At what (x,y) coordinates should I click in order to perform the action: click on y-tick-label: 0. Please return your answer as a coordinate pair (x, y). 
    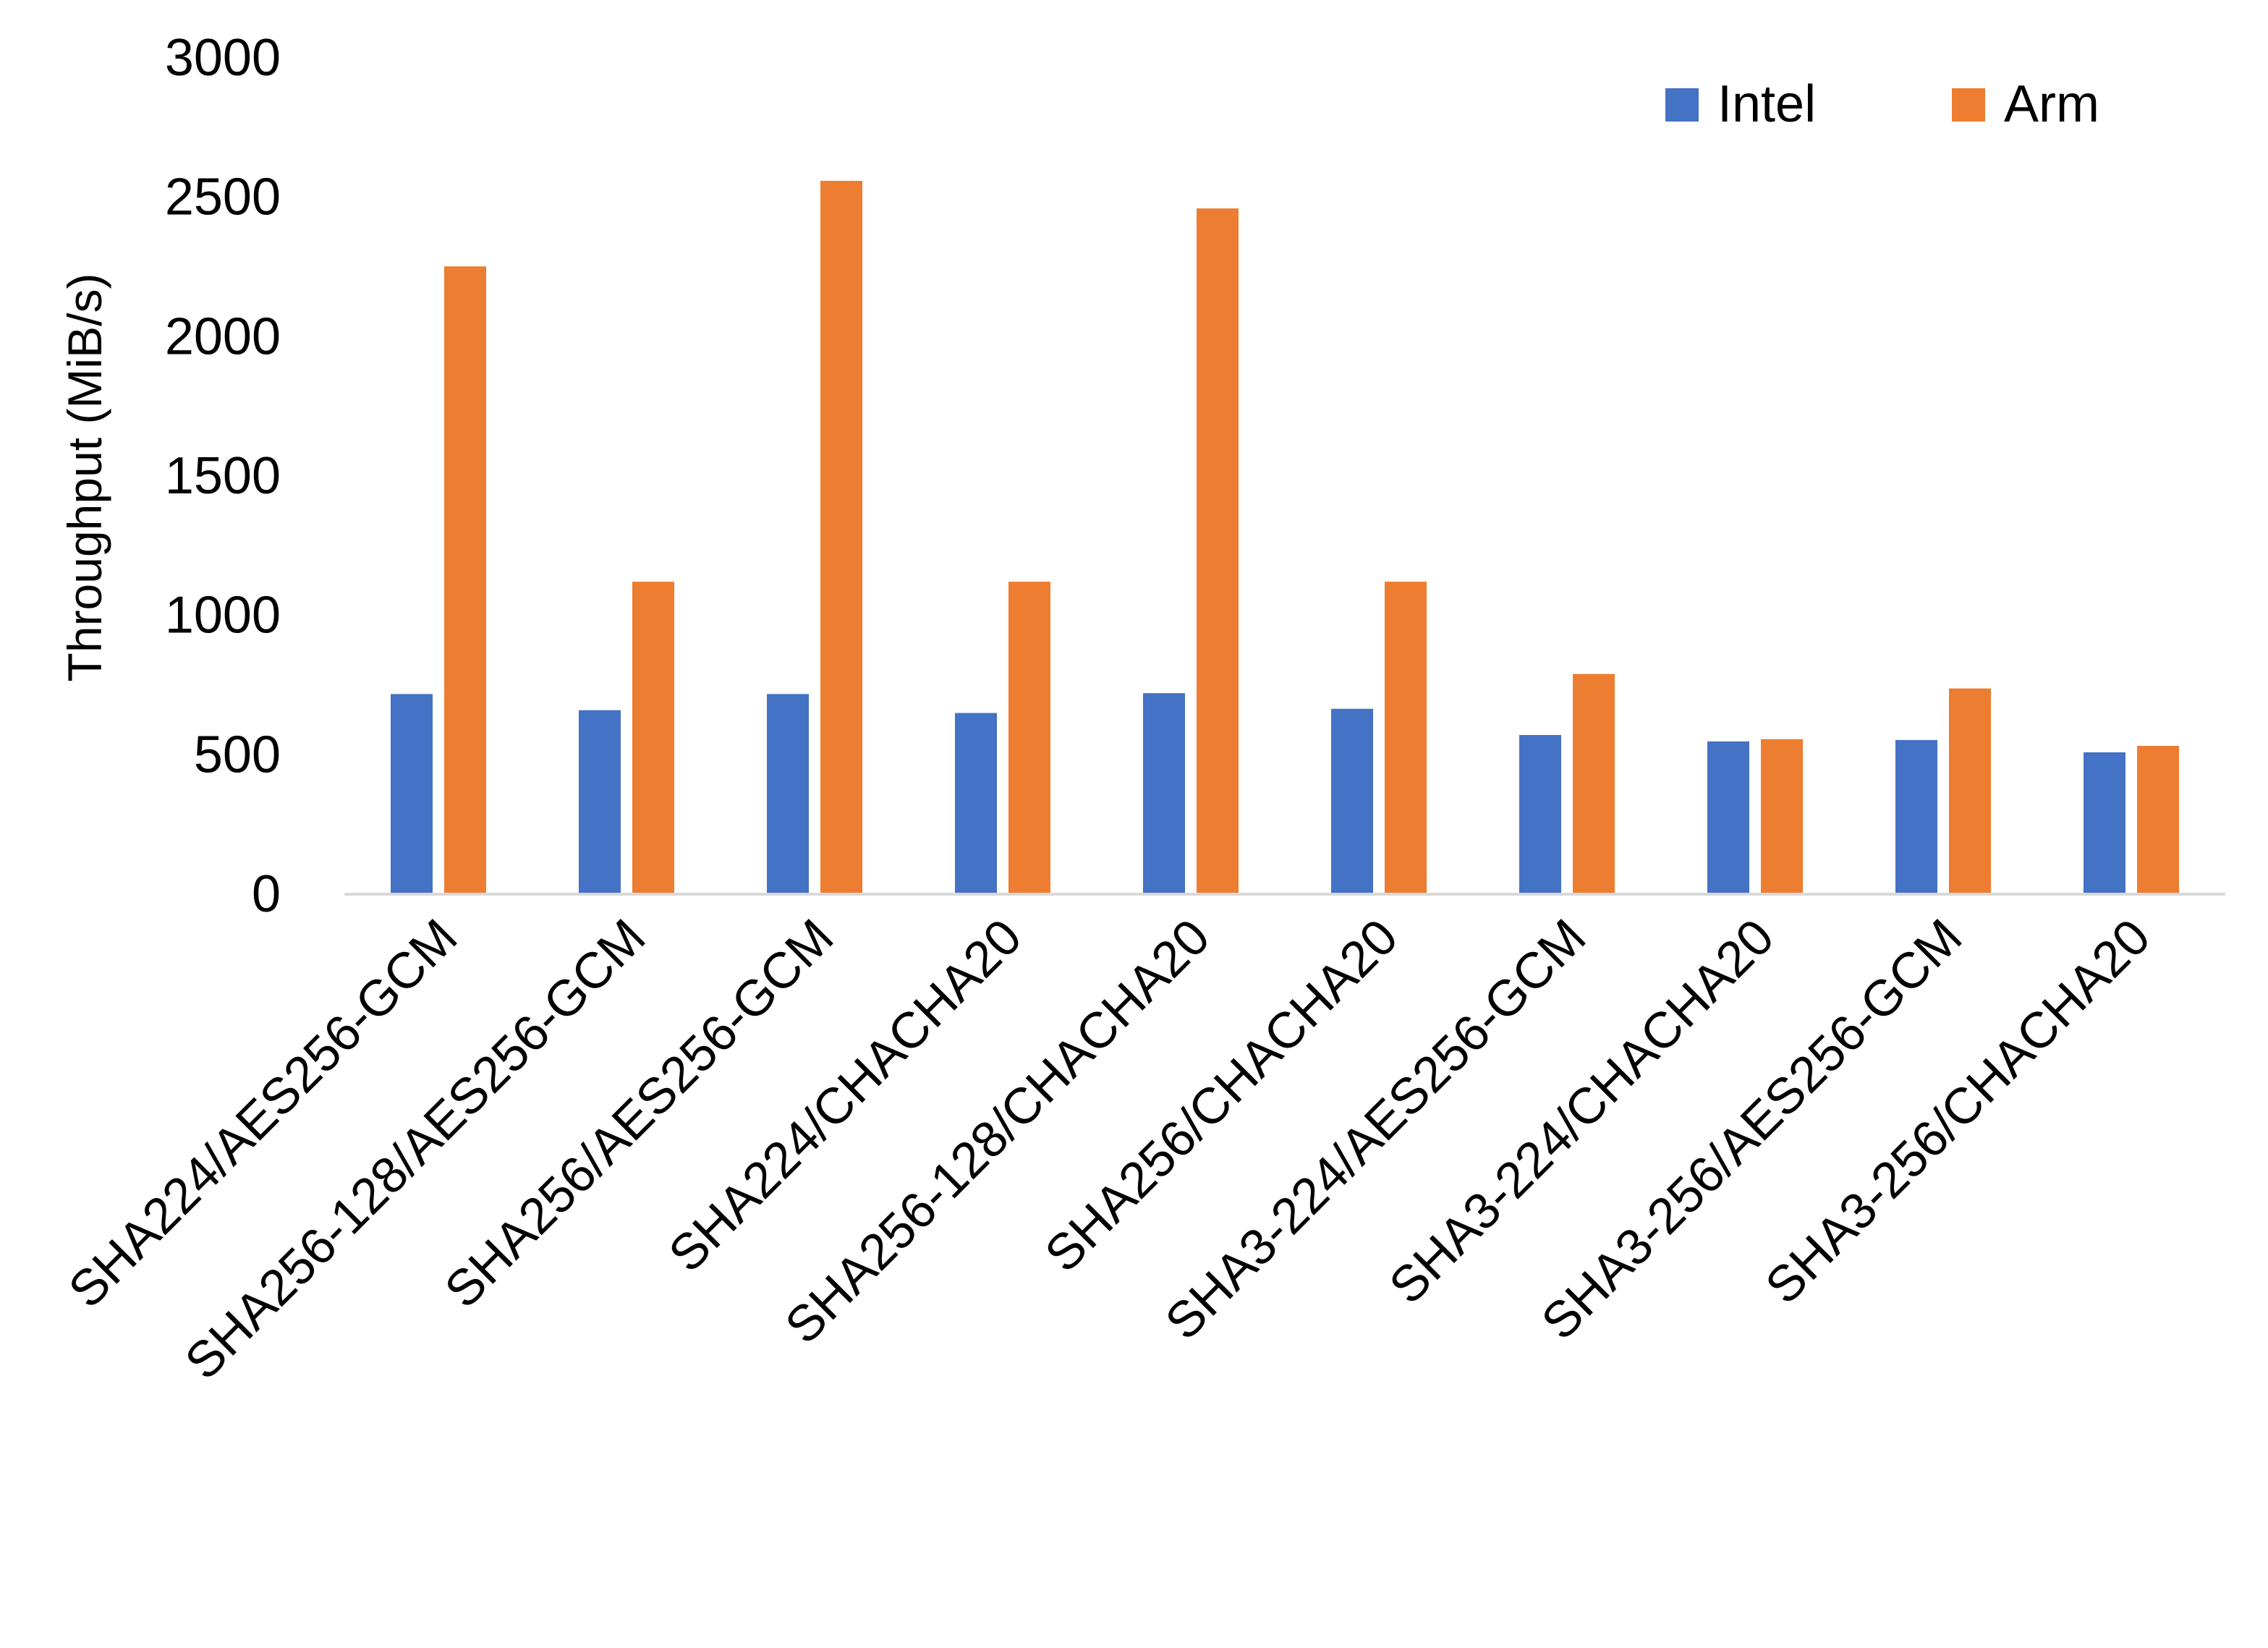
    Looking at the image, I should click on (266, 894).